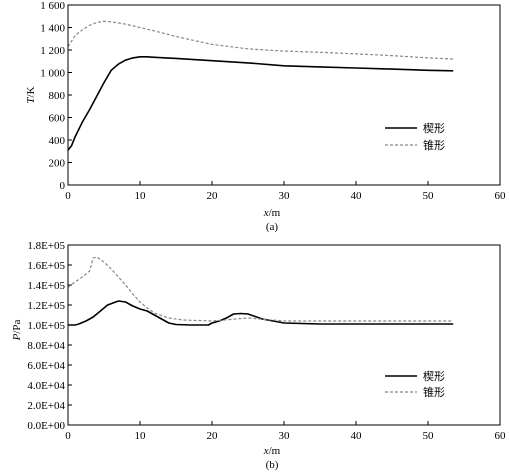 Image resolution: width=509 pixels, height=473 pixels. I want to click on panel-b-y-axis-var: P, so click(17, 337).